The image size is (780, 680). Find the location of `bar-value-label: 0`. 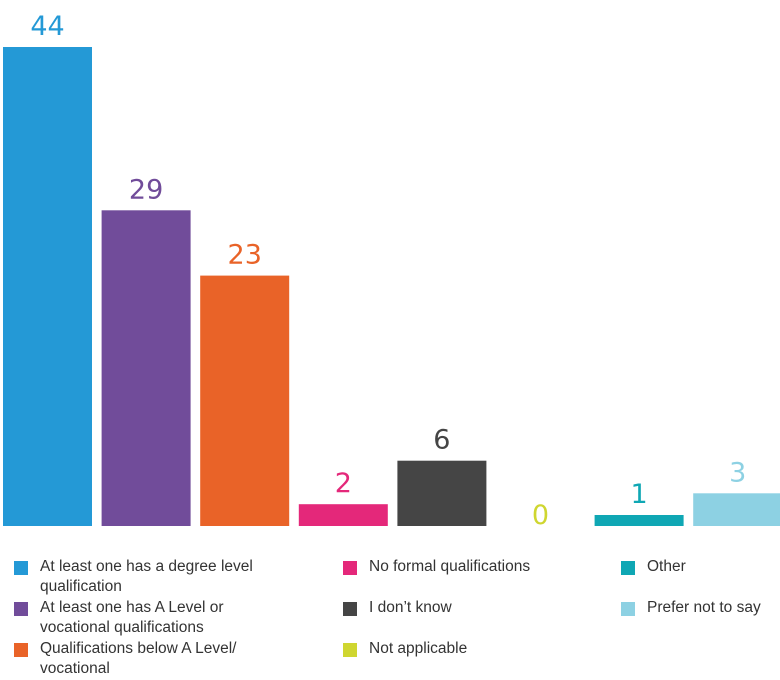

bar-value-label: 0 is located at coordinates (540, 515).